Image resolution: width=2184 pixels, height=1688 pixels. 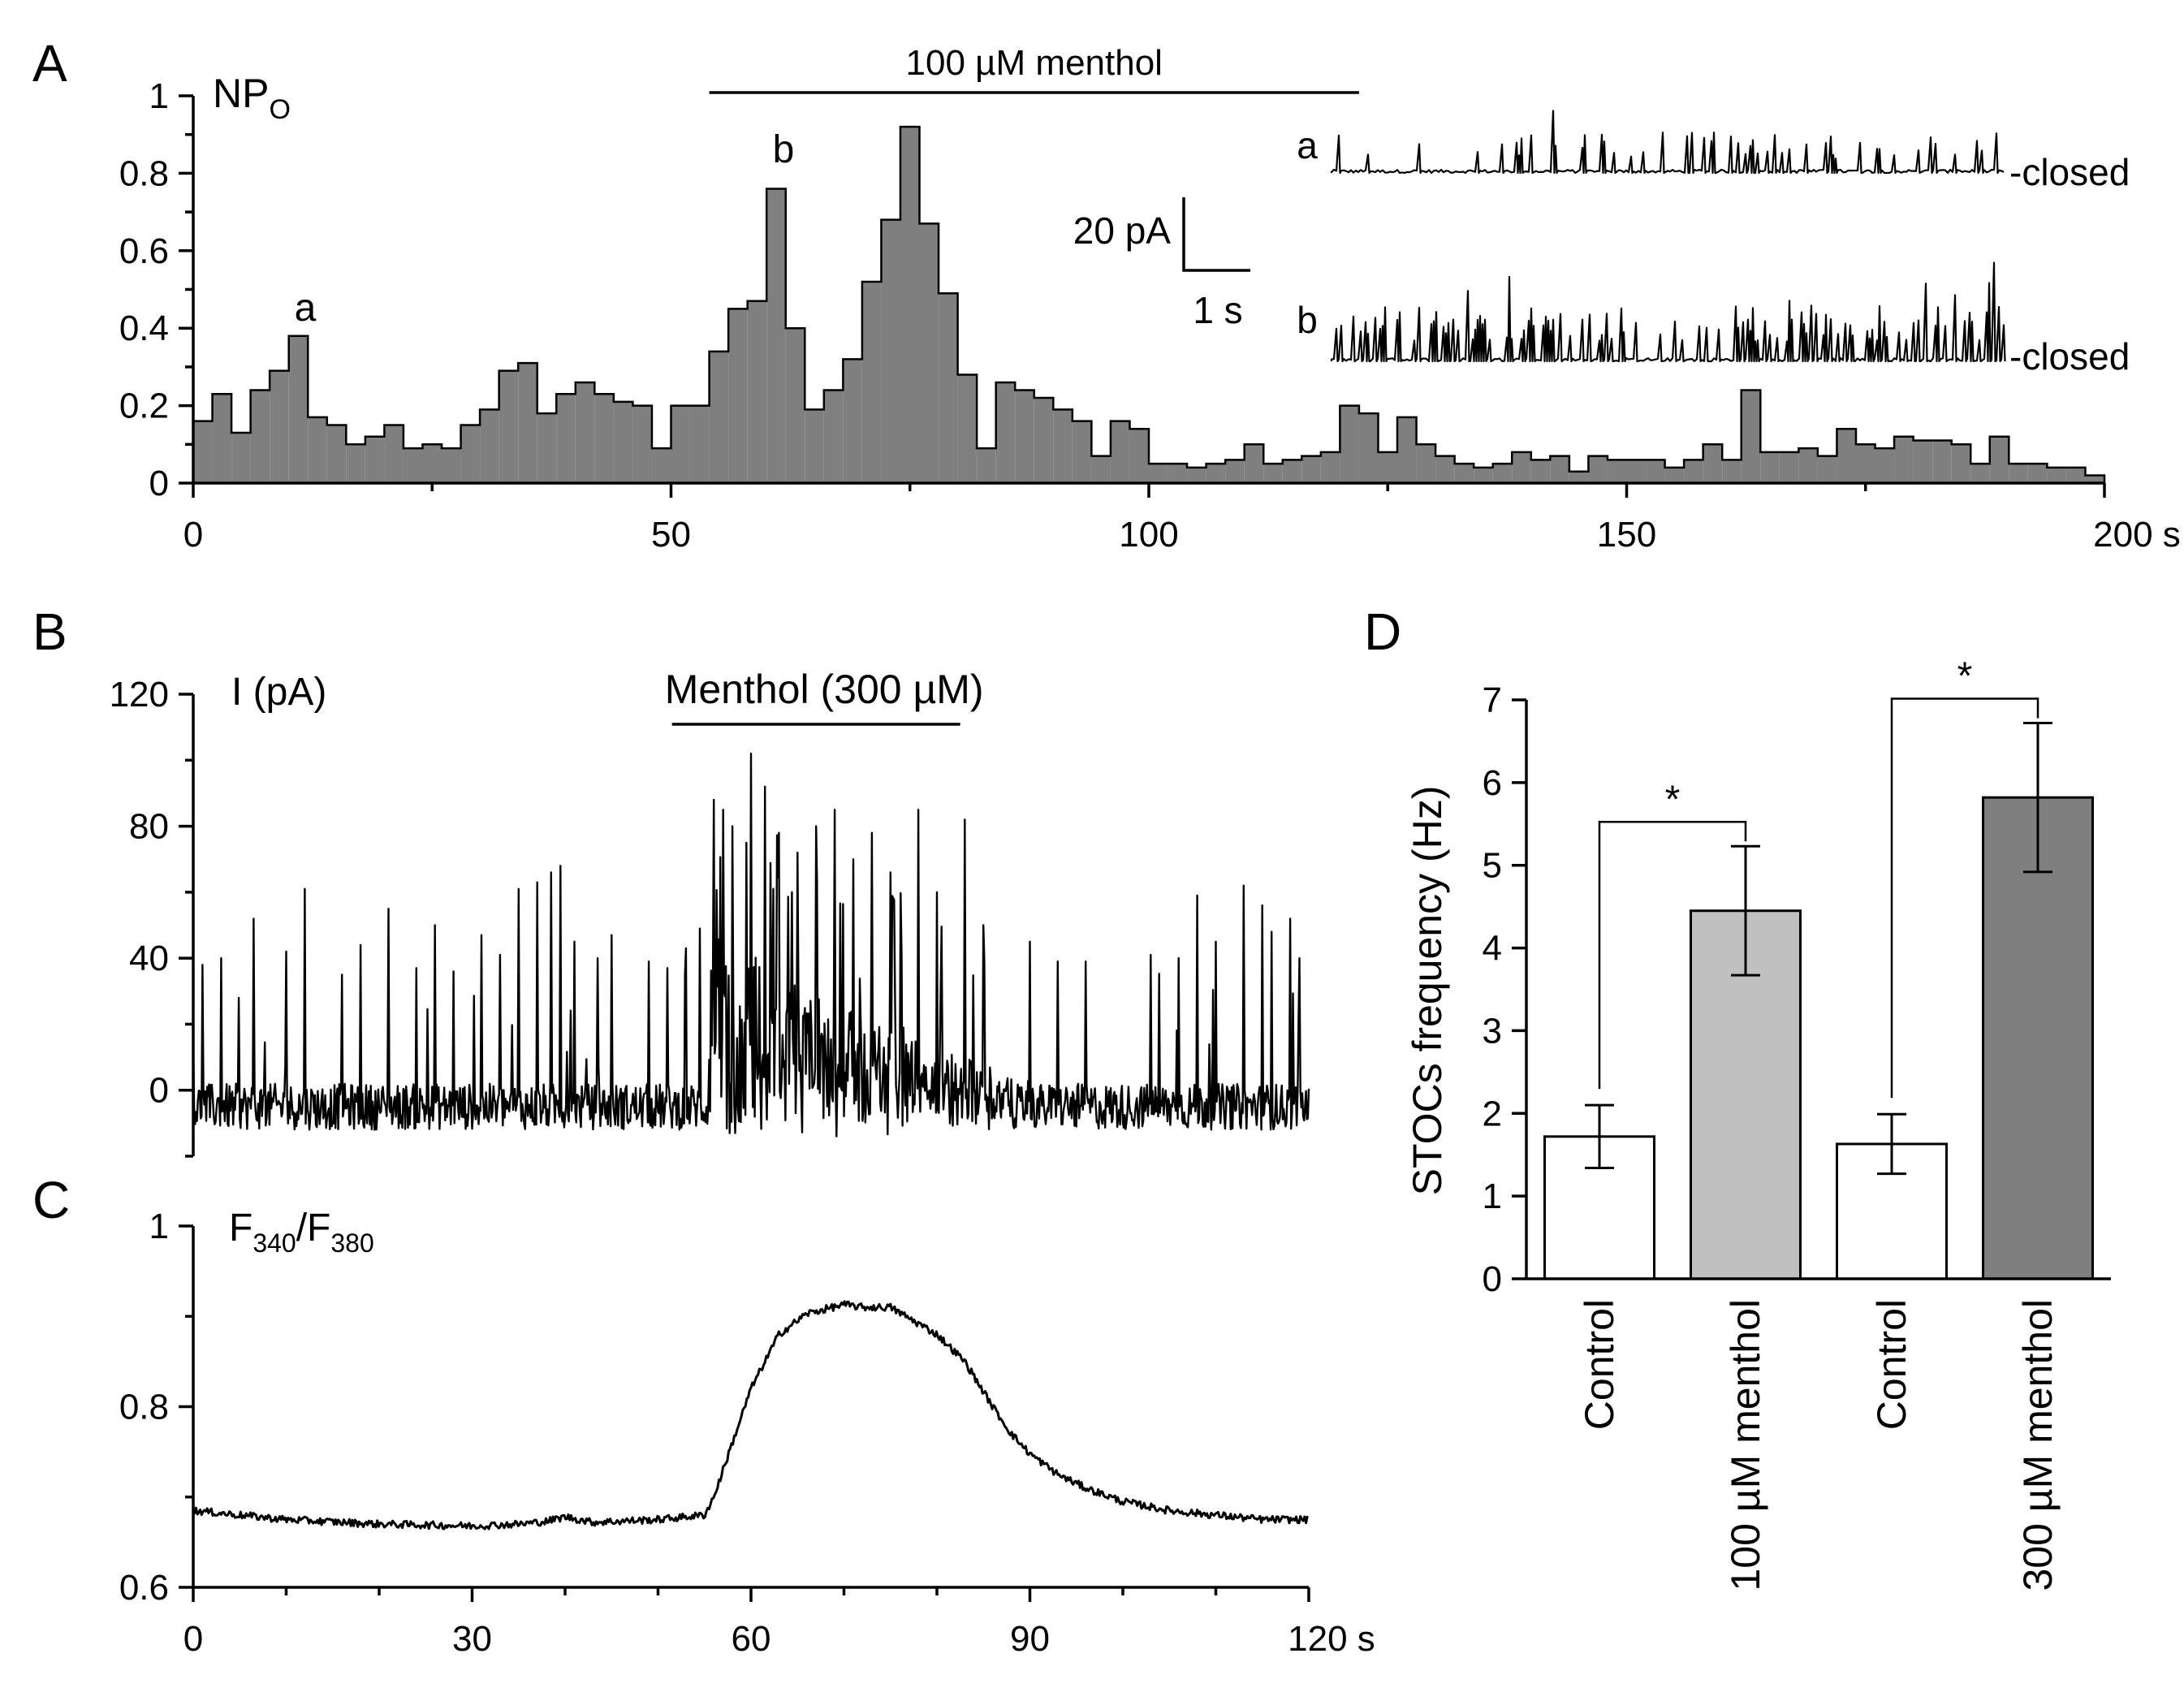 I want to click on panel-a-ylabel-main: NP, so click(x=241, y=94).